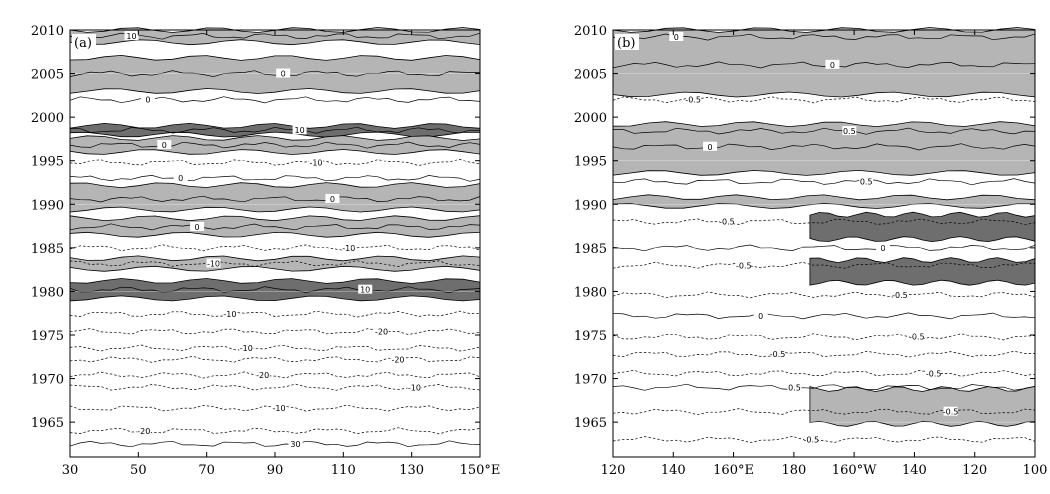 The image size is (1050, 494). What do you see at coordinates (275, 470) in the screenshot?
I see `x-tick-label-3: 90` at bounding box center [275, 470].